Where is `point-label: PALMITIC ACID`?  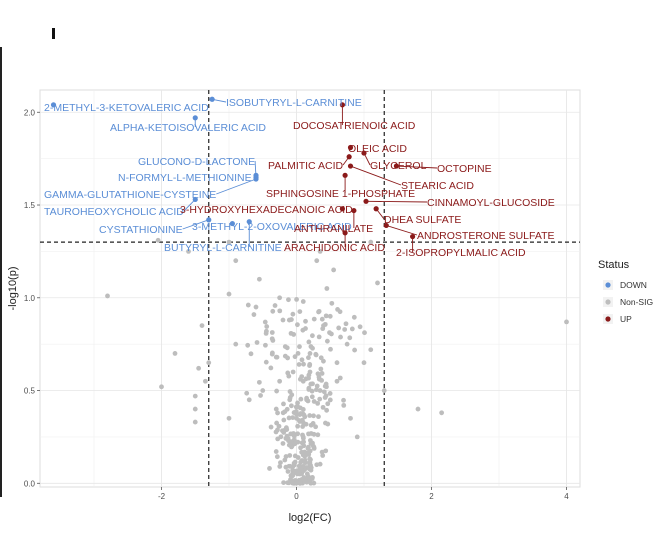
point-label: PALMITIC ACID is located at coordinates (305, 166).